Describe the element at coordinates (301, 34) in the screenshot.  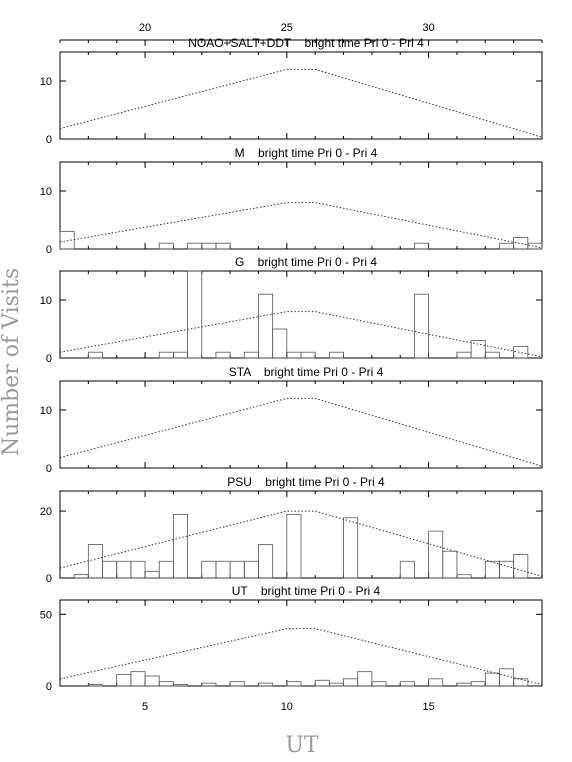
I see `top-x-axis: 20 25 30` at that location.